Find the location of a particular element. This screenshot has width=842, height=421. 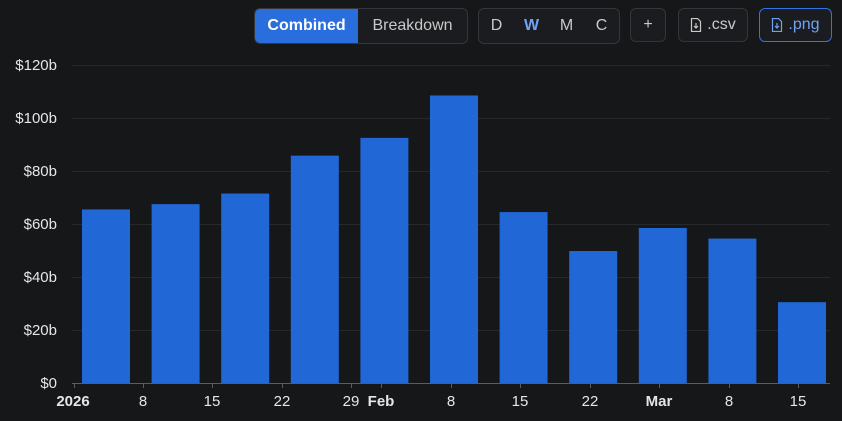

csv-download-button: .csv is located at coordinates (713, 25).